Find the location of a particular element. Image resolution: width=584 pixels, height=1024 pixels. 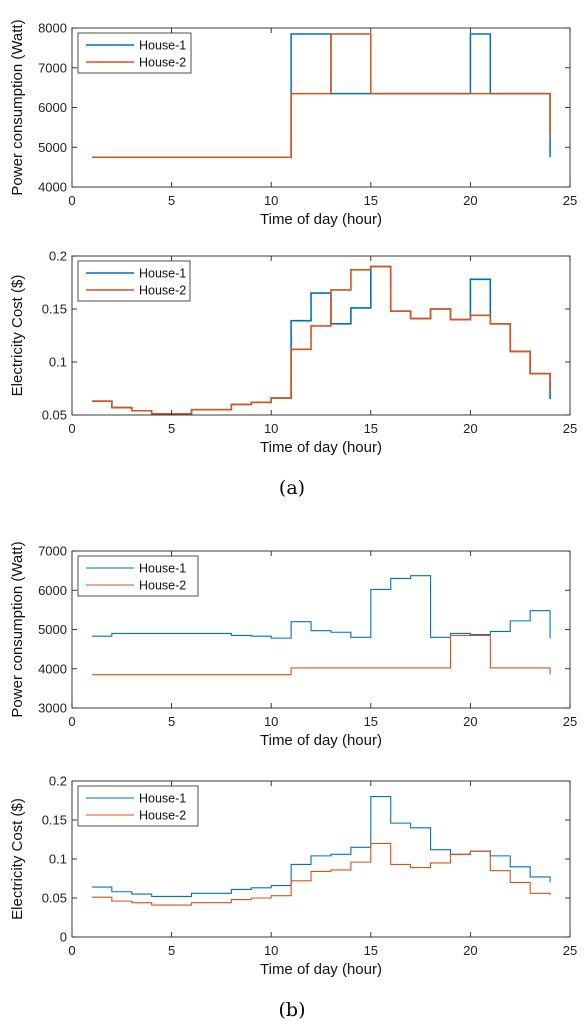

caption-a: (a) is located at coordinates (292, 488).